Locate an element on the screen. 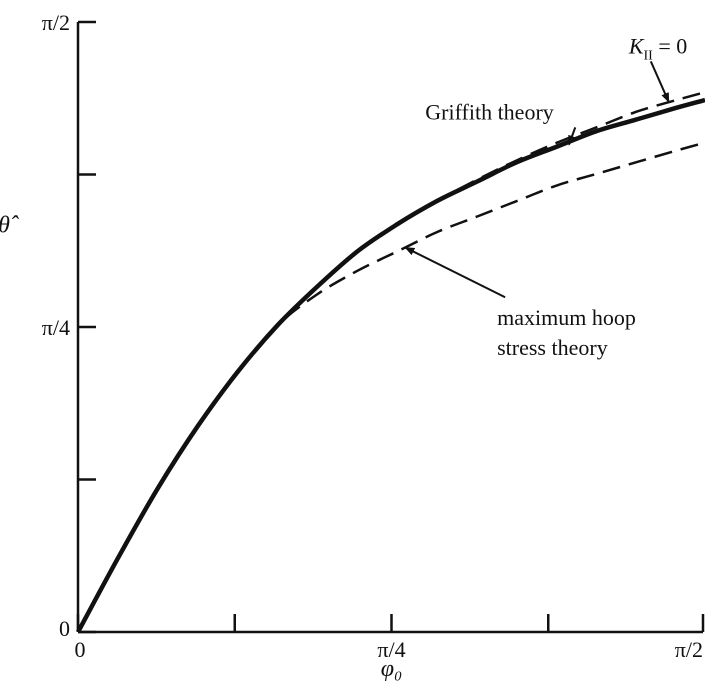  annotation-hoop-label-1: stress theory is located at coordinates (552, 347).